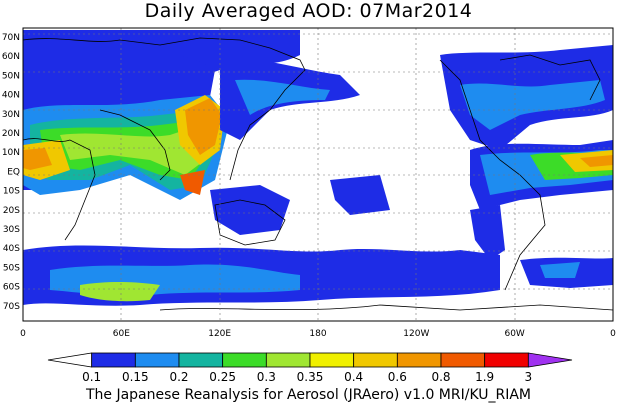 The width and height of the screenshot is (617, 408). Describe the element at coordinates (11, 268) in the screenshot. I see `lat-label: 50S` at that location.